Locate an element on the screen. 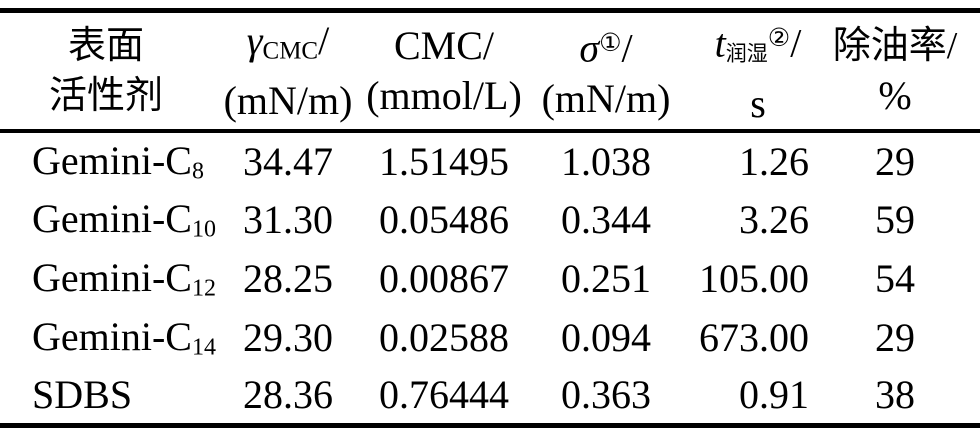  header-wetting-time-unit: s is located at coordinates (758, 103).